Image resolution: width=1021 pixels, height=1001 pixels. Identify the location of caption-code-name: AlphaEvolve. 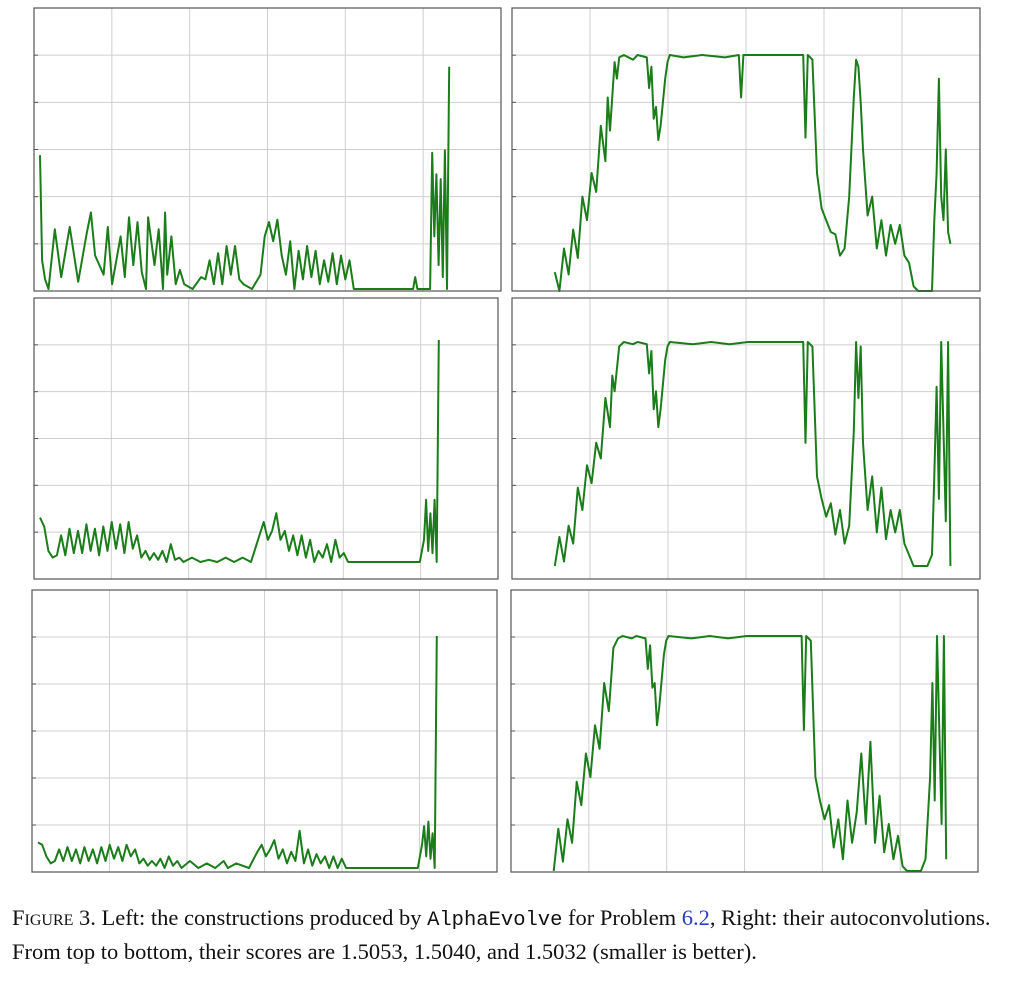
(495, 920).